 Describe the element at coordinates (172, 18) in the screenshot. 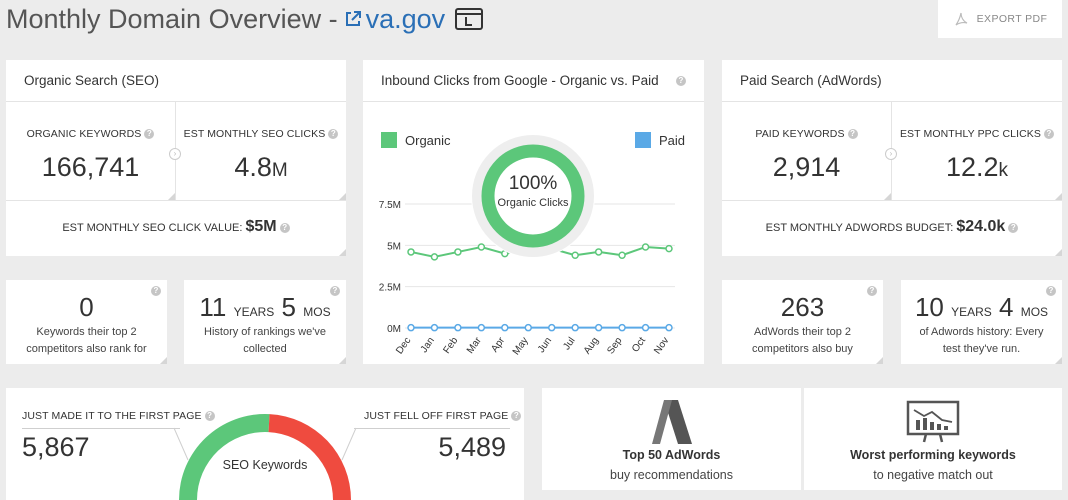

I see `page-title: Monthly Domain Overview -` at that location.